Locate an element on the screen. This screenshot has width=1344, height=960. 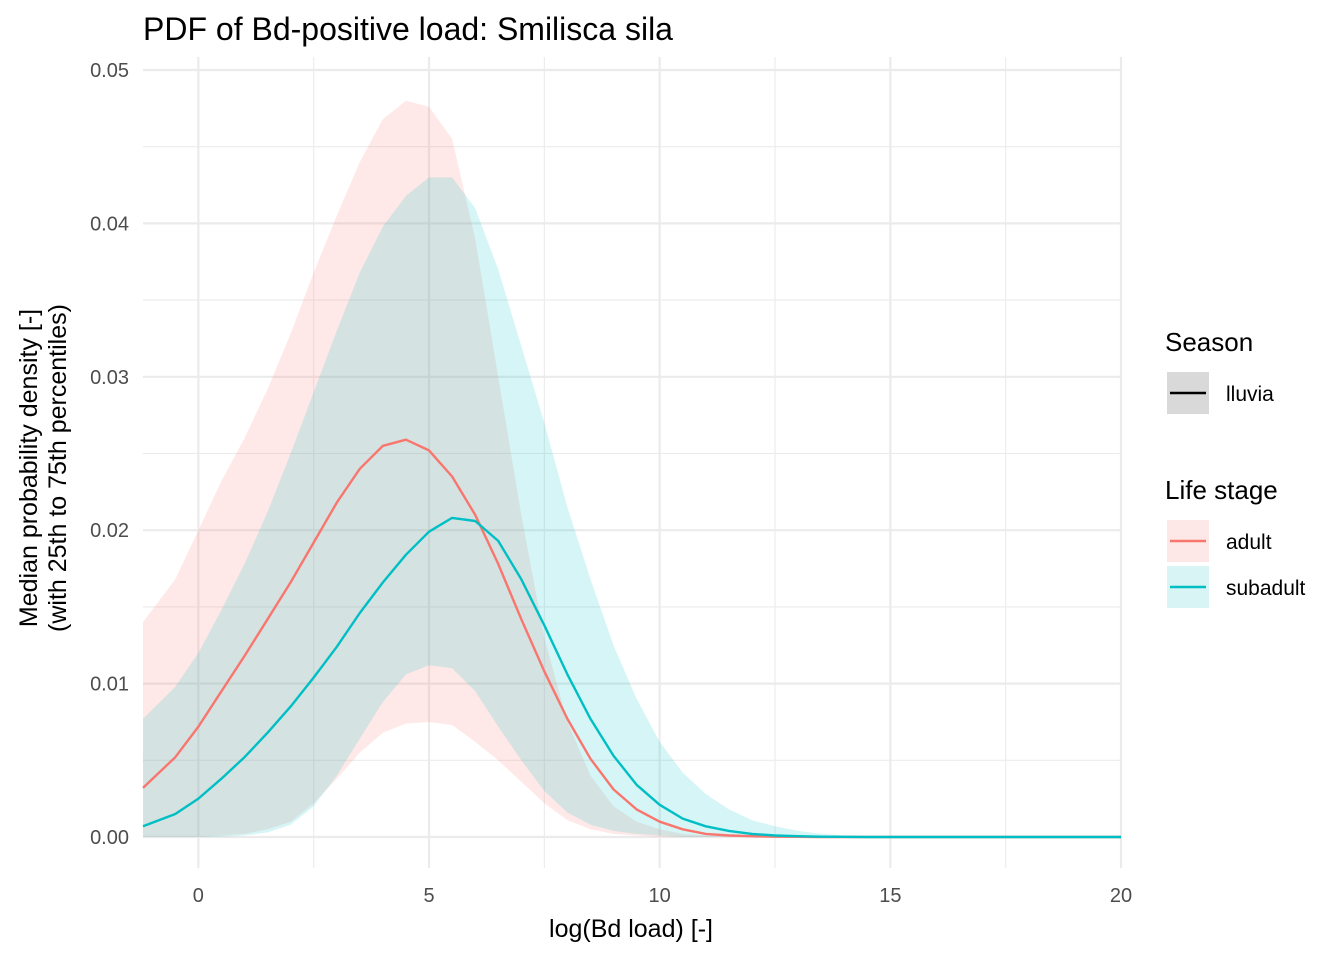
y-tick-label: 0.04 is located at coordinates (109, 224).